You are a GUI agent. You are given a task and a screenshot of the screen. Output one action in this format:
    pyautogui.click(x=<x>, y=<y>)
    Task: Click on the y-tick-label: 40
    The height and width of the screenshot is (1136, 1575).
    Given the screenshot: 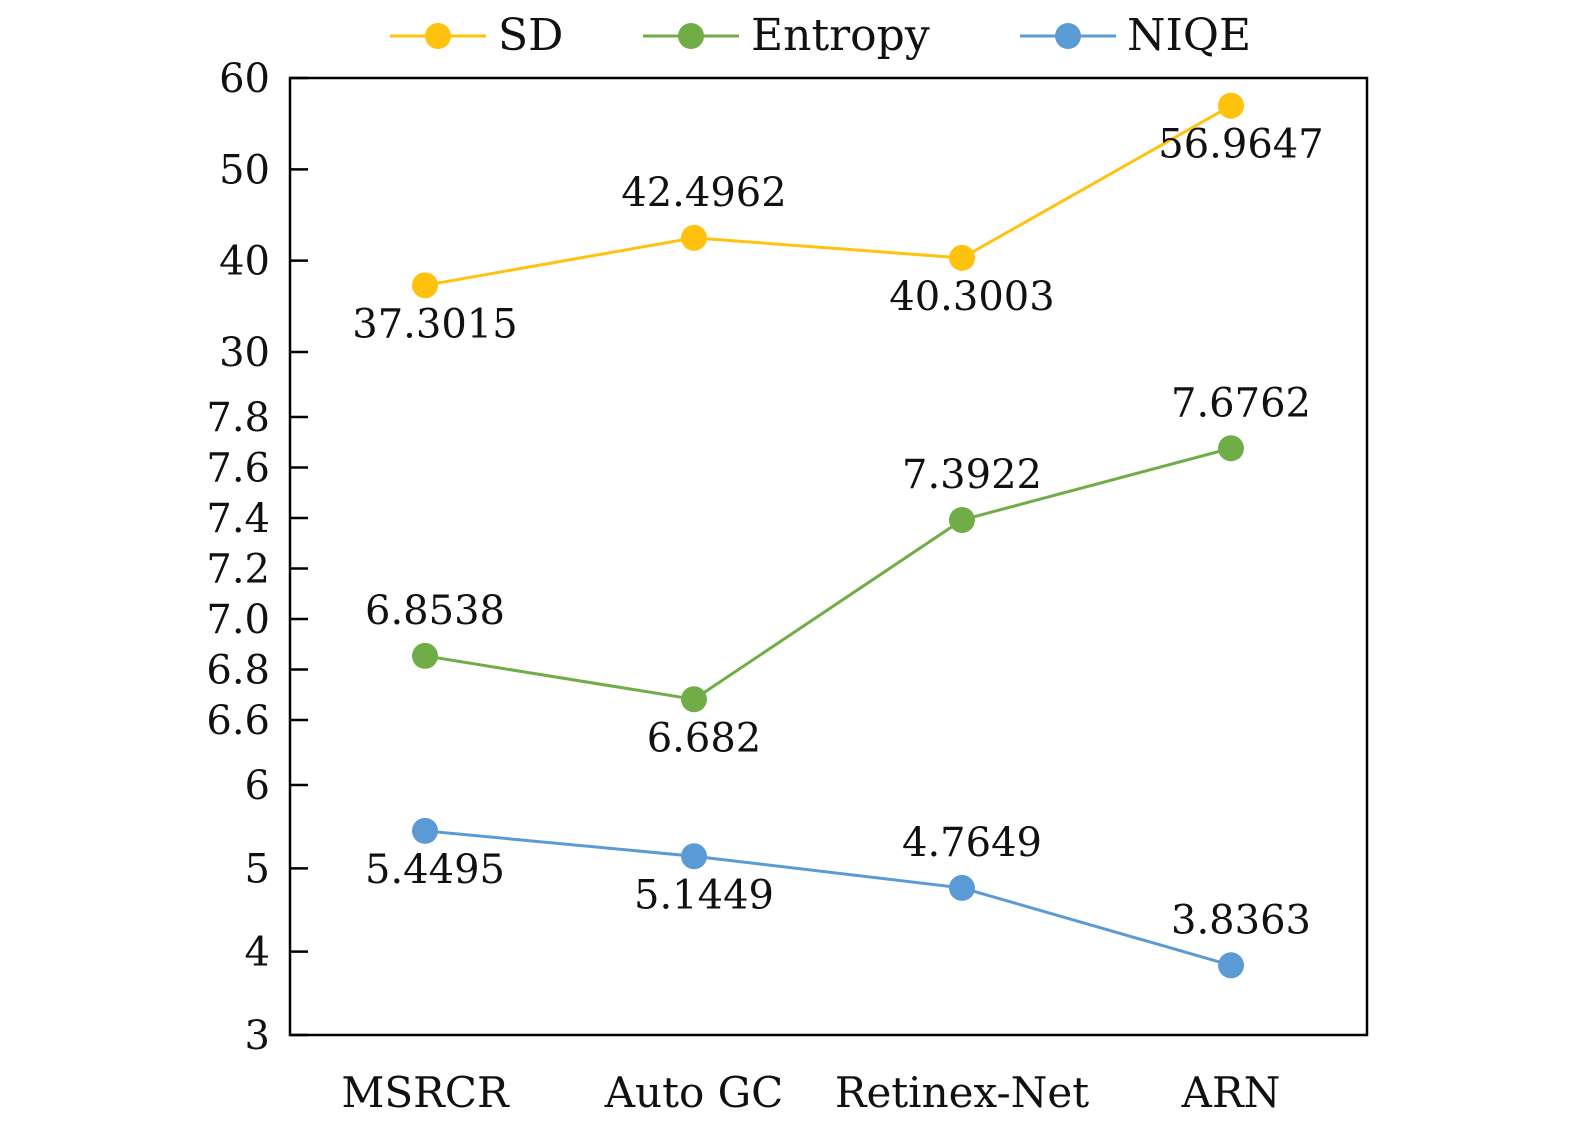 What is the action you would take?
    pyautogui.click(x=244, y=262)
    